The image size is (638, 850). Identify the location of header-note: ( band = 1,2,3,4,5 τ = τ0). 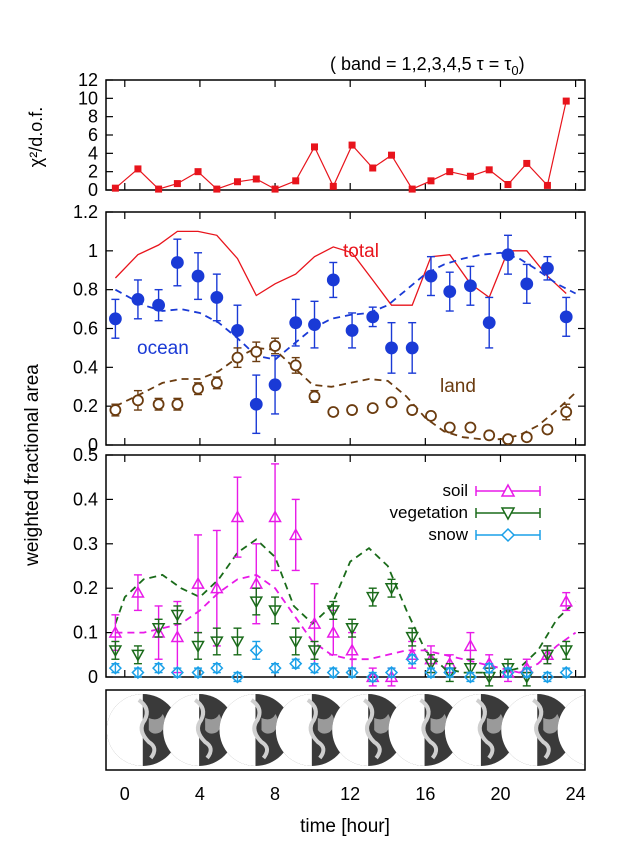
(427, 66).